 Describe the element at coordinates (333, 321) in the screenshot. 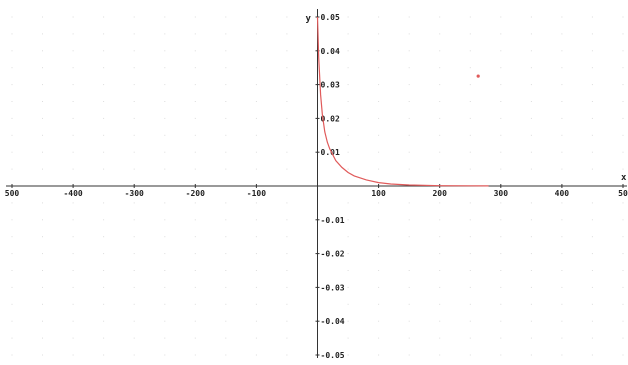

I see `y-tick-label: -0.04` at that location.